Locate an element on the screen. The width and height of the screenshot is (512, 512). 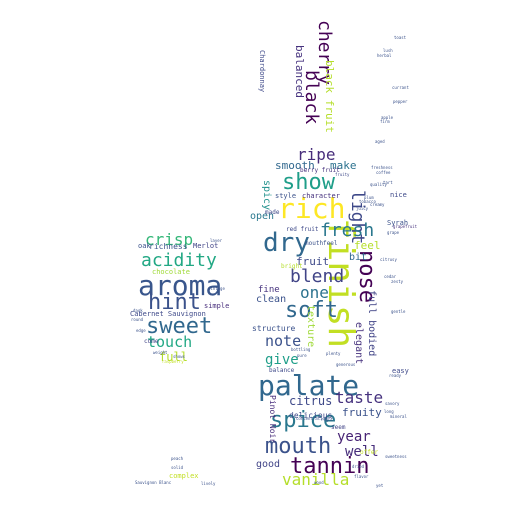
word-bottling: bottling is located at coordinates (301, 349).